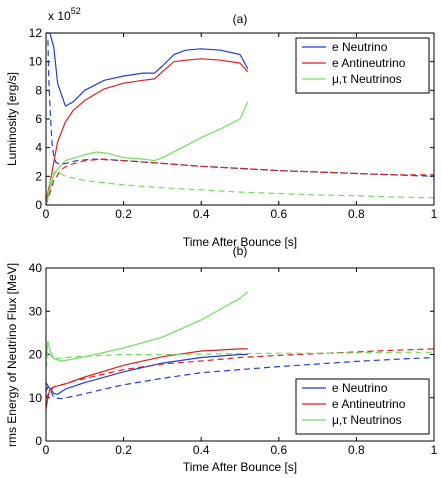 This screenshot has height=479, width=442. Describe the element at coordinates (123, 450) in the screenshot. I see `panel-b-x-tick-label: 0.2` at that location.